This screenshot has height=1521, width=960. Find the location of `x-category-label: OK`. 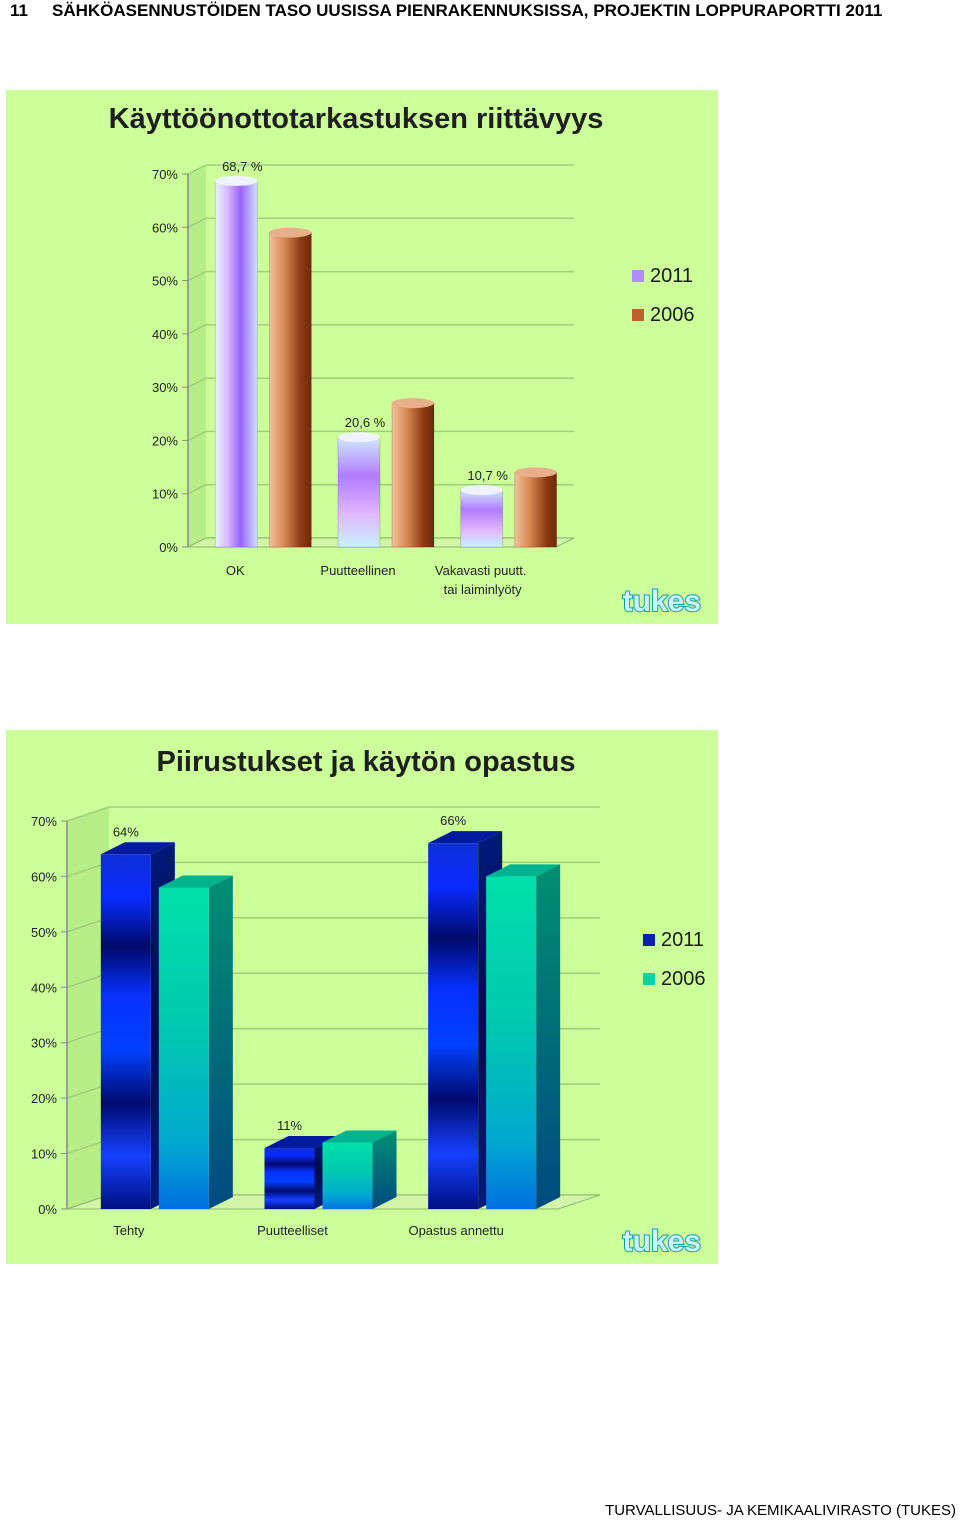

x-category-label: OK is located at coordinates (235, 570).